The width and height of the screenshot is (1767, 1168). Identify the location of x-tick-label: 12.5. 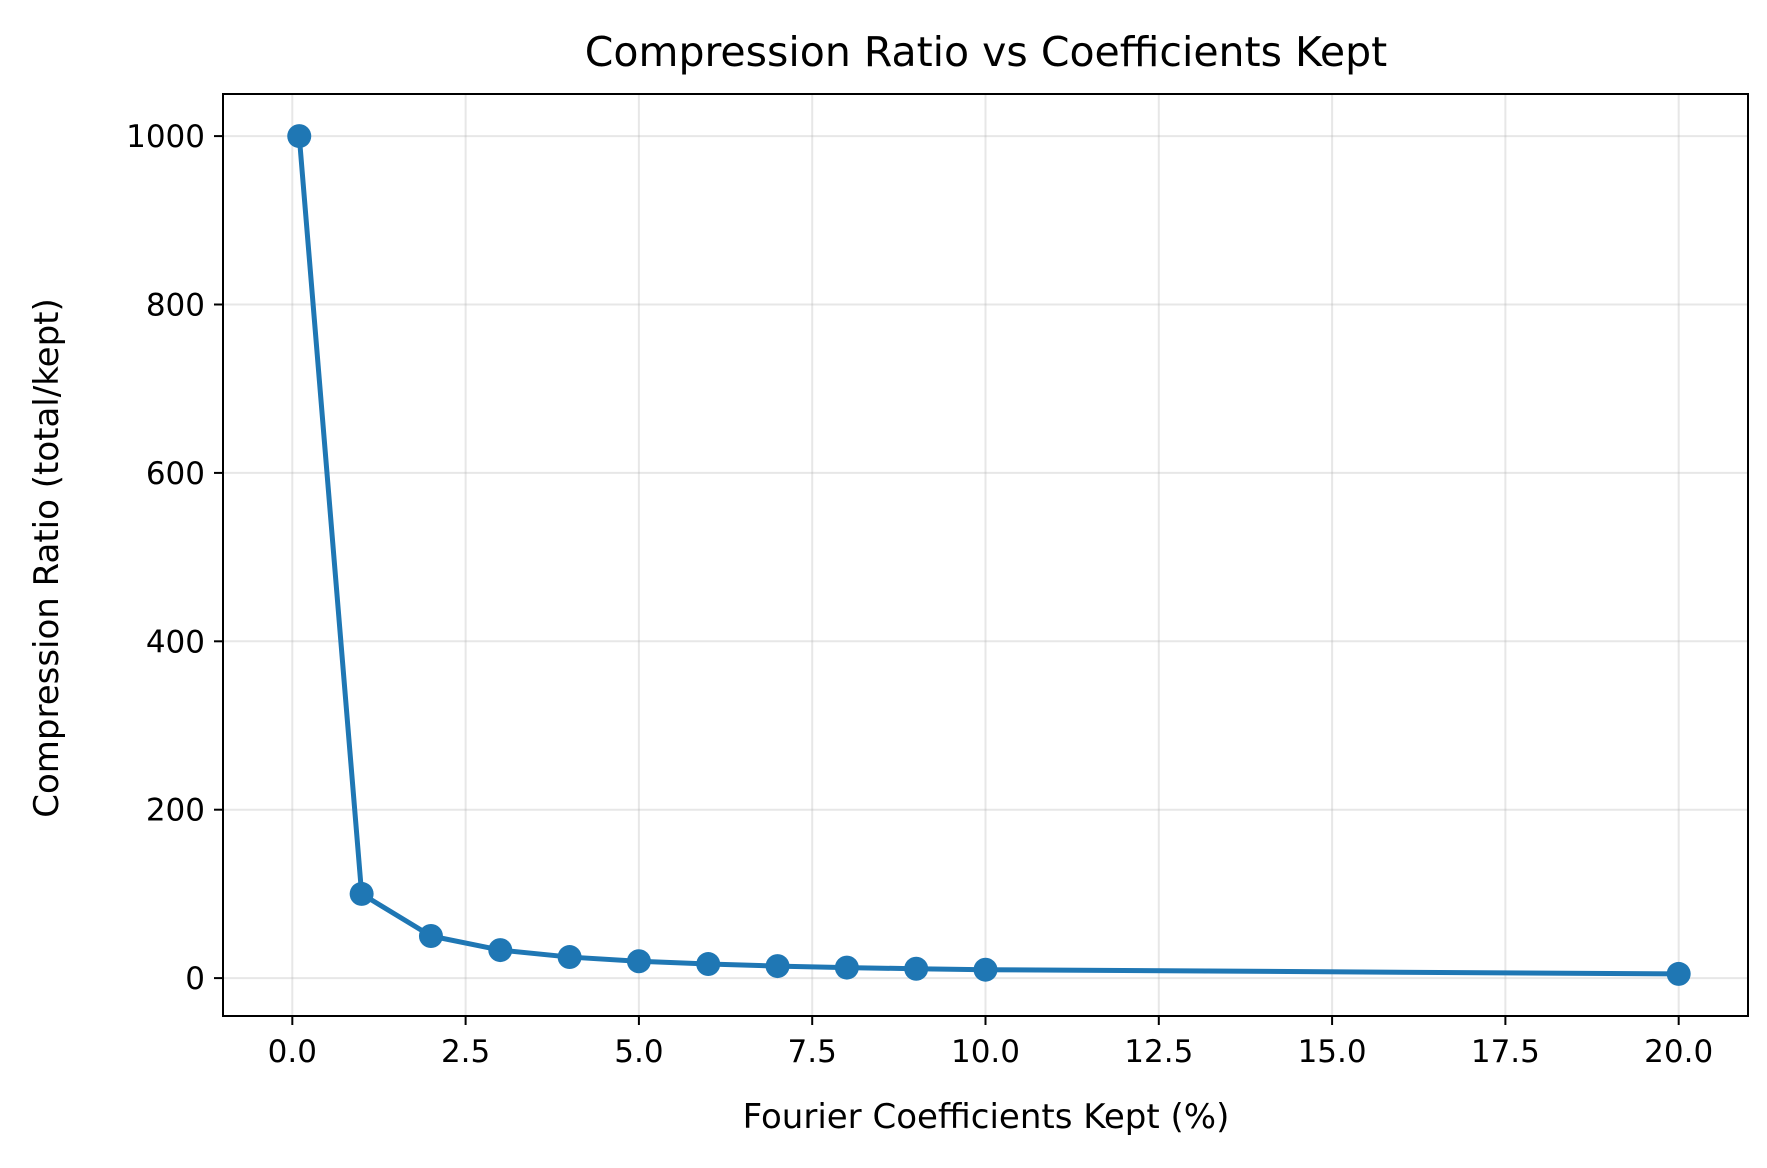
(1158, 1052).